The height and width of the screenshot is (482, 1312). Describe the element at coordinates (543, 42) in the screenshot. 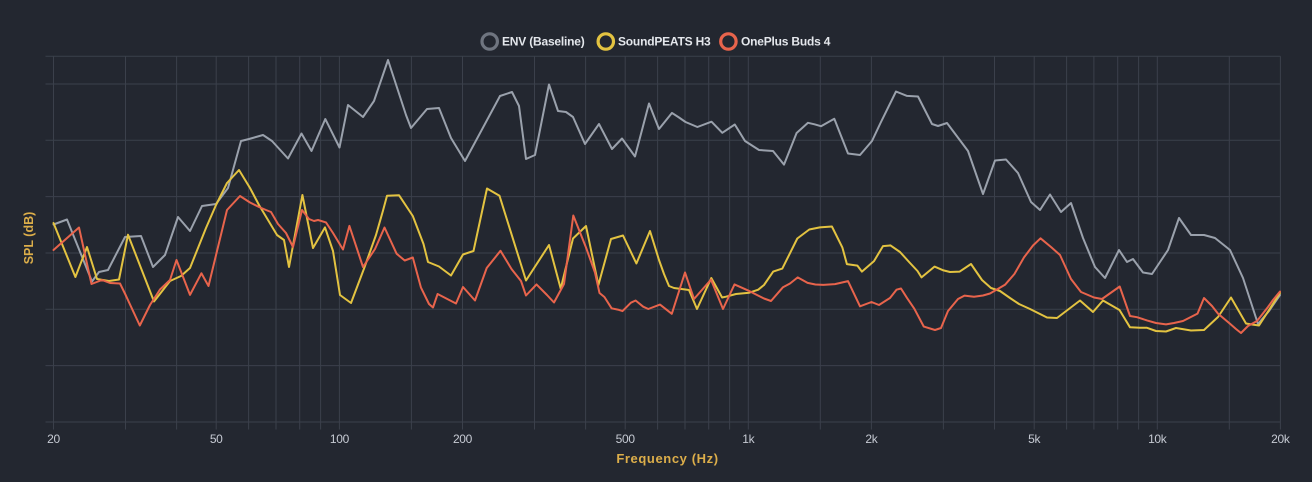

I see `svg-text: ENV (Baseline)` at that location.